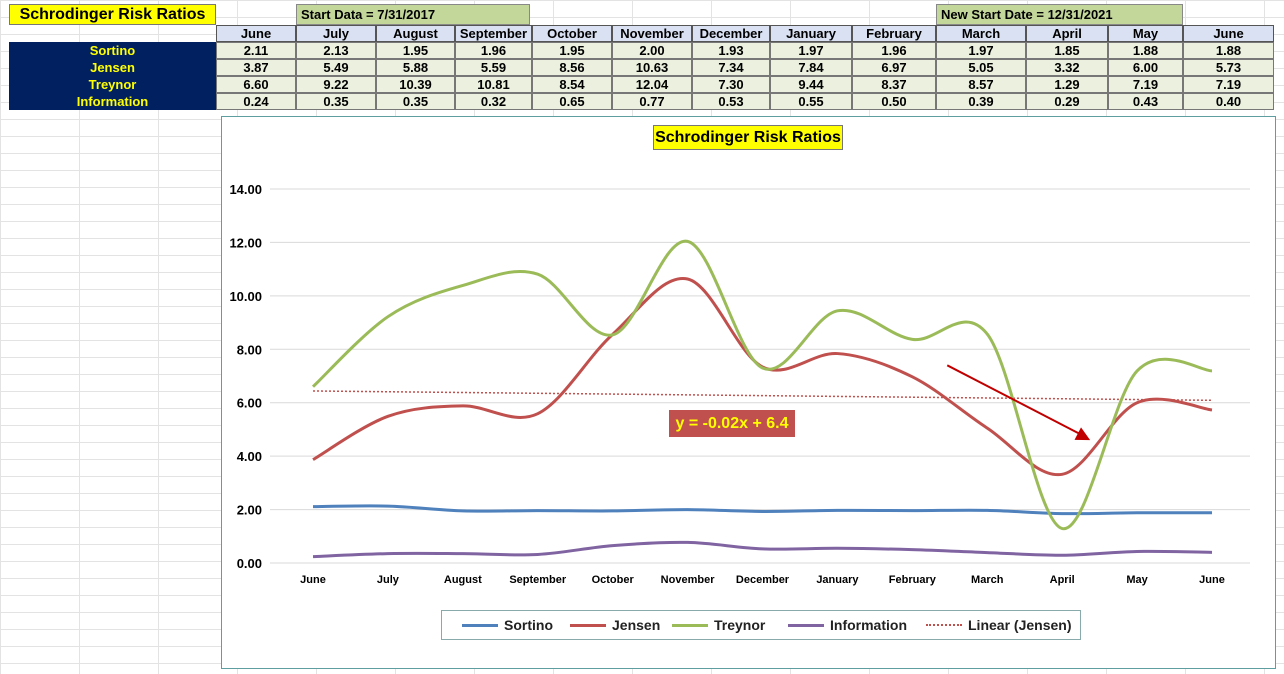 This screenshot has height=674, width=1284. Describe the element at coordinates (894, 101) in the screenshot. I see `value-cell: 0.50` at that location.